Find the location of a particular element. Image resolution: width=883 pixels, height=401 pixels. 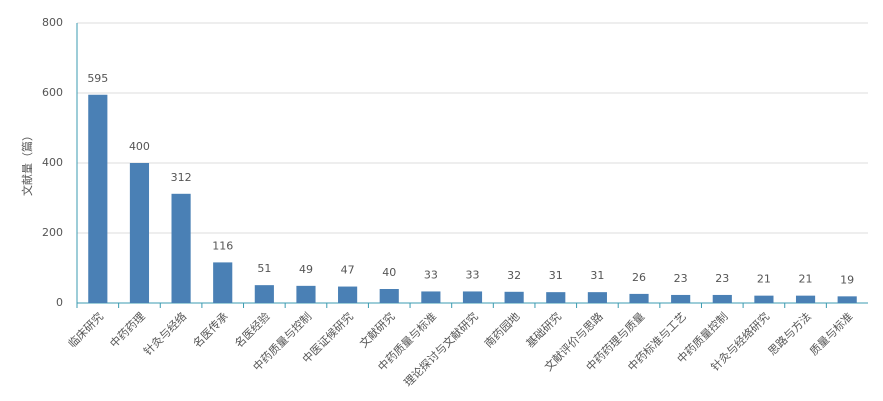

x-tick-label: 理论探讨与文献研究 is located at coordinates (441, 349).